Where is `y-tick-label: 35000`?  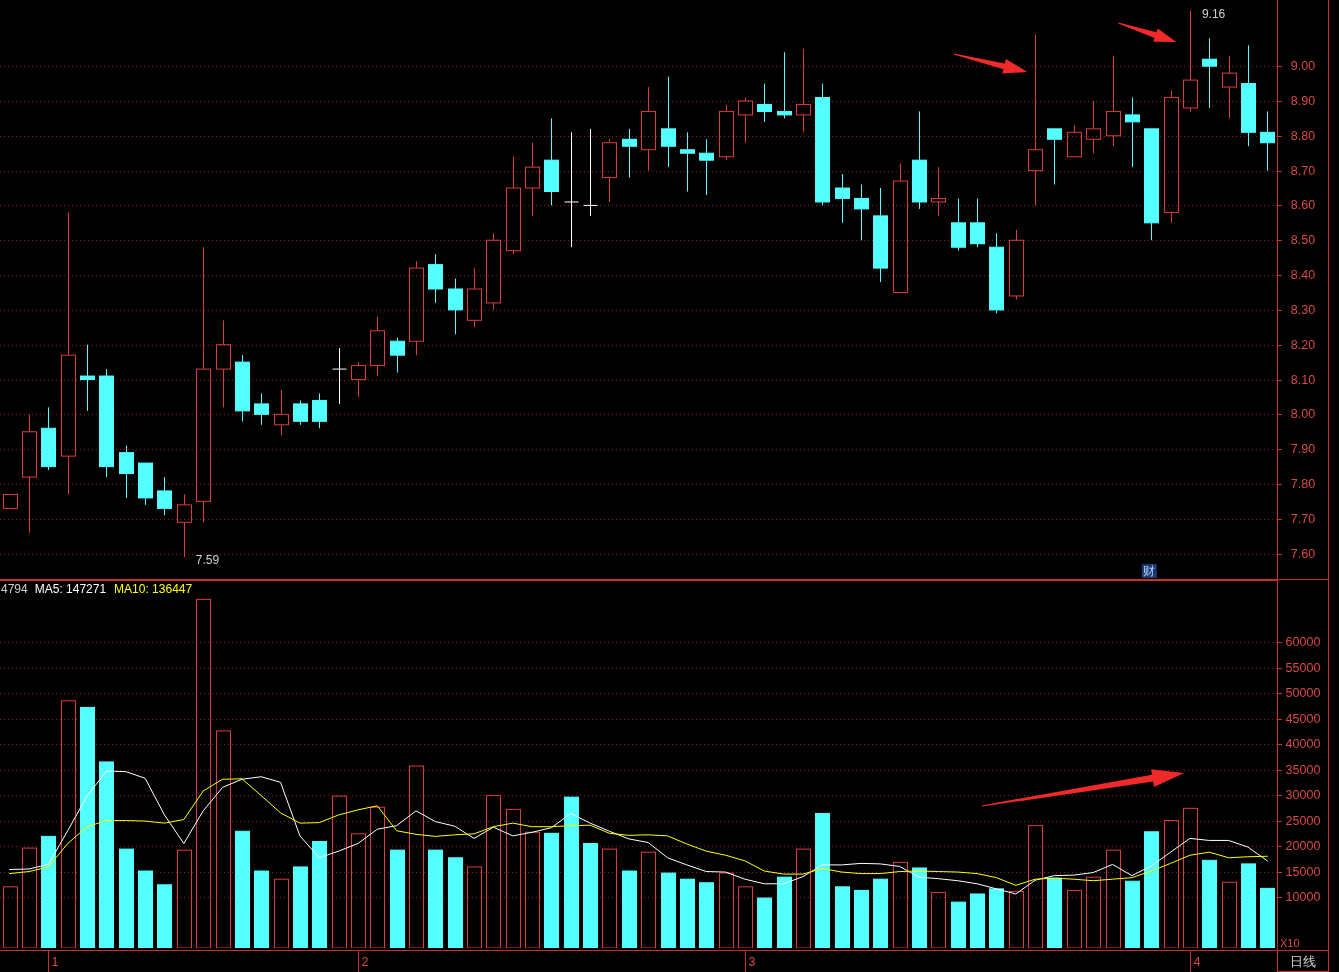 y-tick-label: 35000 is located at coordinates (1303, 769).